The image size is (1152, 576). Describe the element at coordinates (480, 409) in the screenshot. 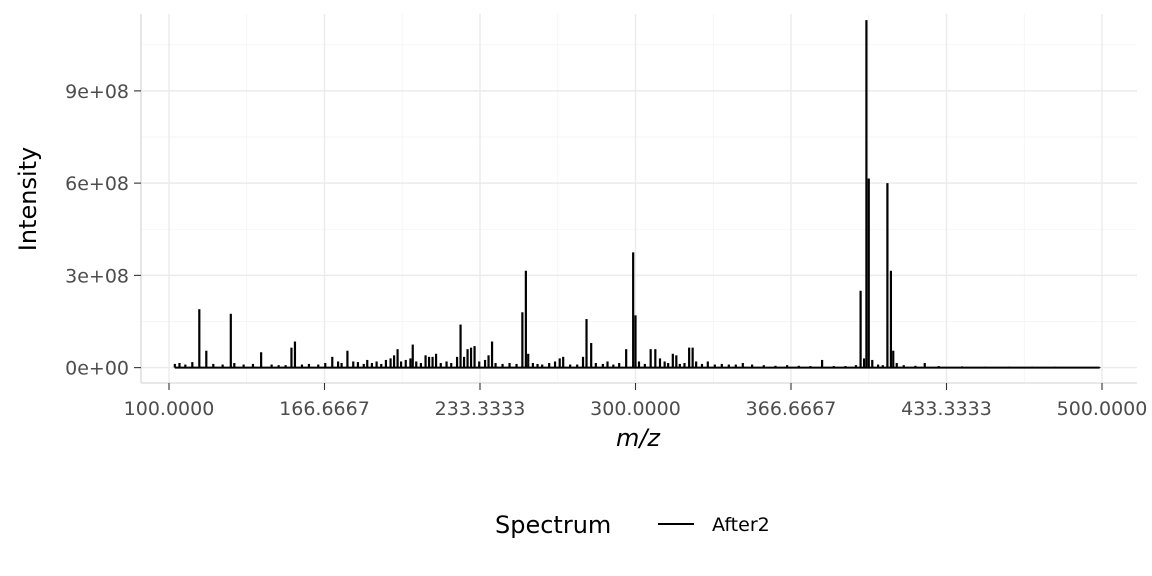

I see `x-tick-label: 233.3333` at that location.